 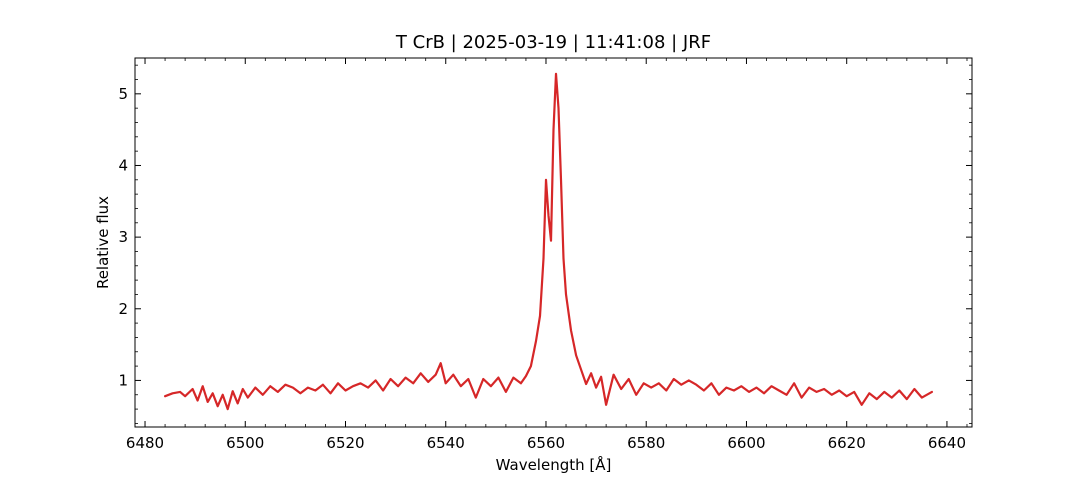 What do you see at coordinates (947, 255) in the screenshot?
I see `x-tick: 6640` at bounding box center [947, 255].